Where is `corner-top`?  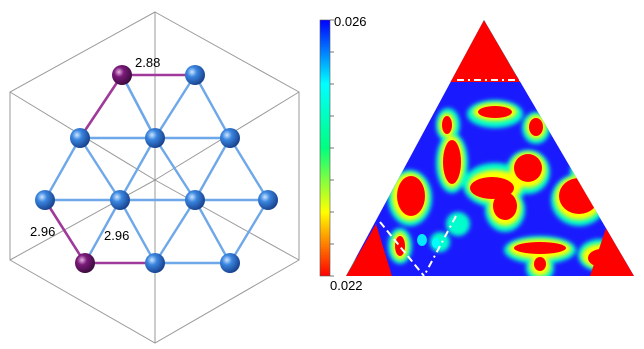
corner-top is located at coordinates (484, 51).